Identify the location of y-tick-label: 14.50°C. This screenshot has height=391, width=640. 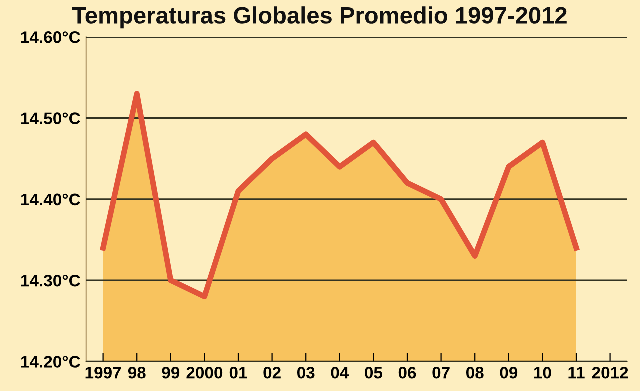
(50, 118).